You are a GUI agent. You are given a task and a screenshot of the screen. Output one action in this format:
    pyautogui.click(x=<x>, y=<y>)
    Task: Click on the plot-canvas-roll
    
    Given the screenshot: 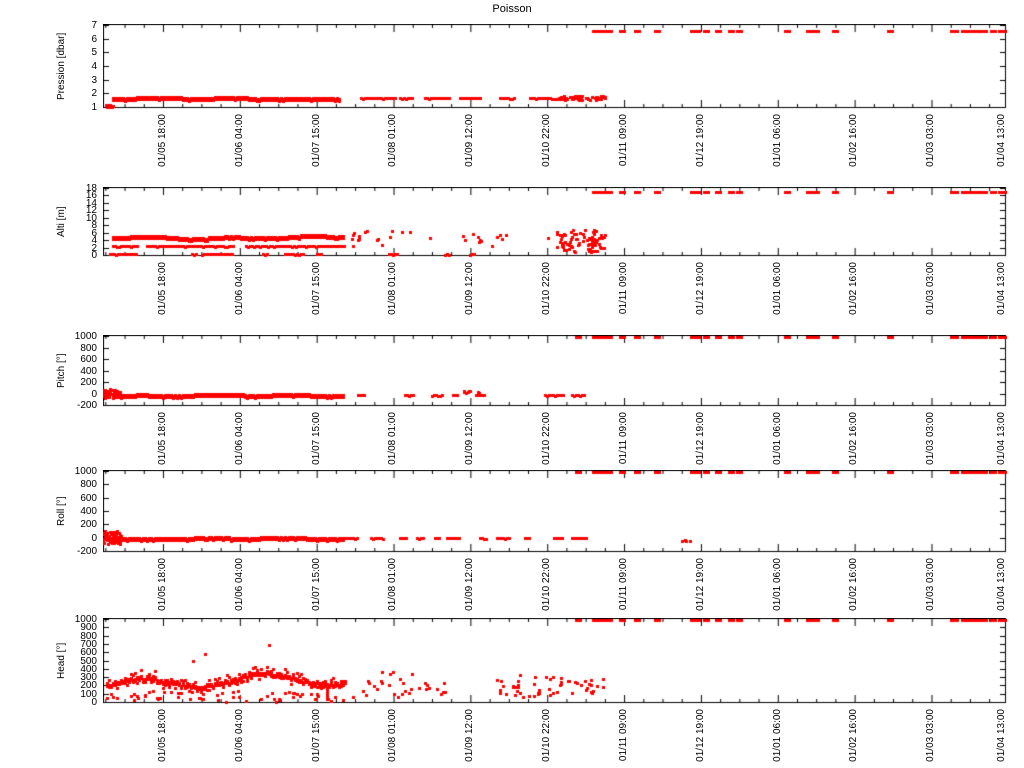 What is the action you would take?
    pyautogui.click(x=555, y=512)
    